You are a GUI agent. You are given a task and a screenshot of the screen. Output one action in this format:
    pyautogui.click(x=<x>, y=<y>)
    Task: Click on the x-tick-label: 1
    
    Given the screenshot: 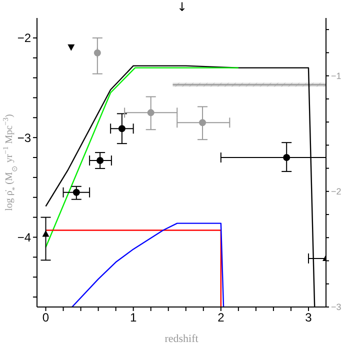 What is the action you would take?
    pyautogui.click(x=133, y=317)
    